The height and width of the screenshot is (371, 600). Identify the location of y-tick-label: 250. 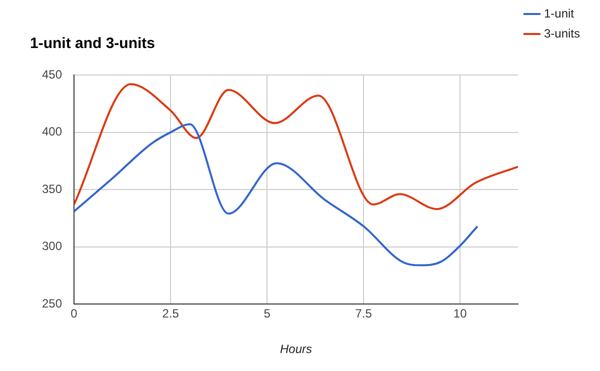
(52, 303).